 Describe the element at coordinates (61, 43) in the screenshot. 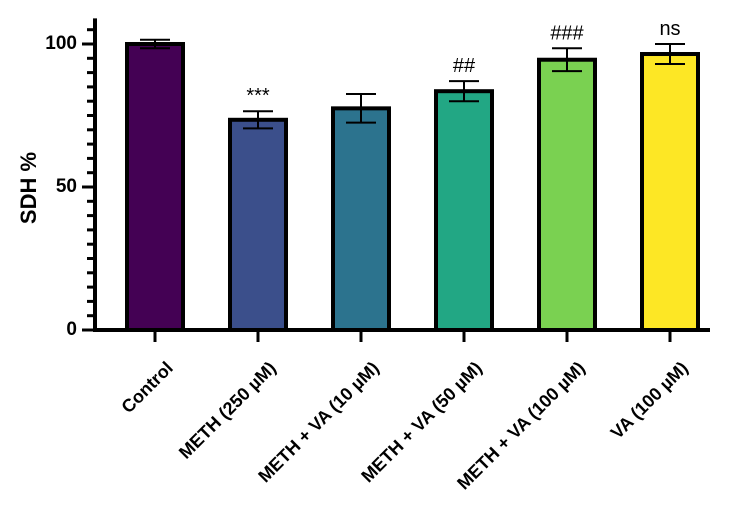

I see `y-tick-label: 100` at that location.